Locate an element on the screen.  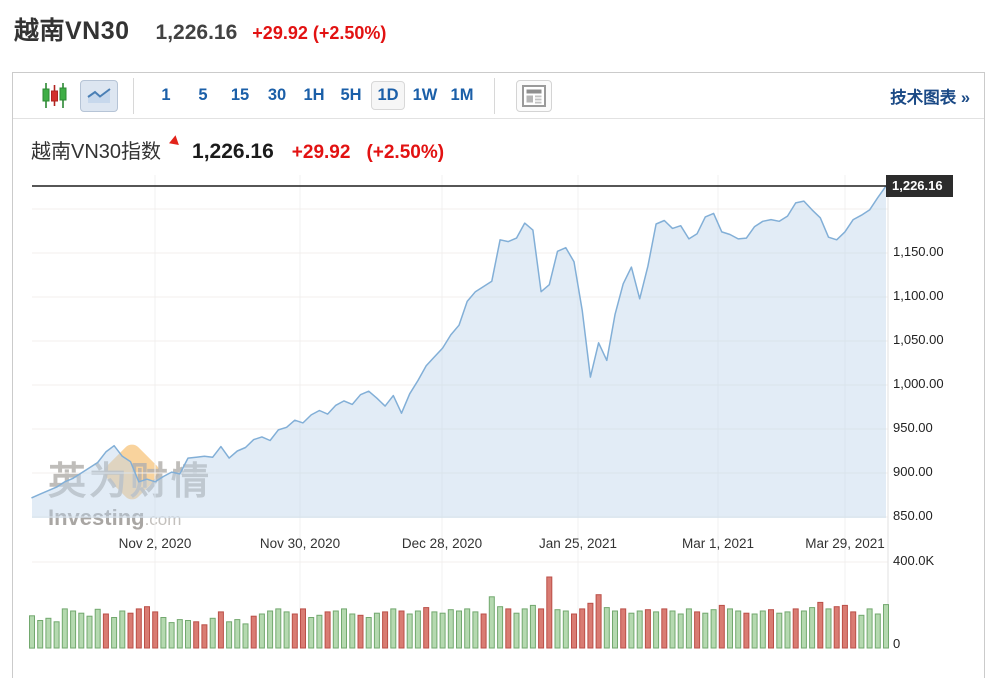
watermark-en-suffix: .com is located at coordinates (163, 519).